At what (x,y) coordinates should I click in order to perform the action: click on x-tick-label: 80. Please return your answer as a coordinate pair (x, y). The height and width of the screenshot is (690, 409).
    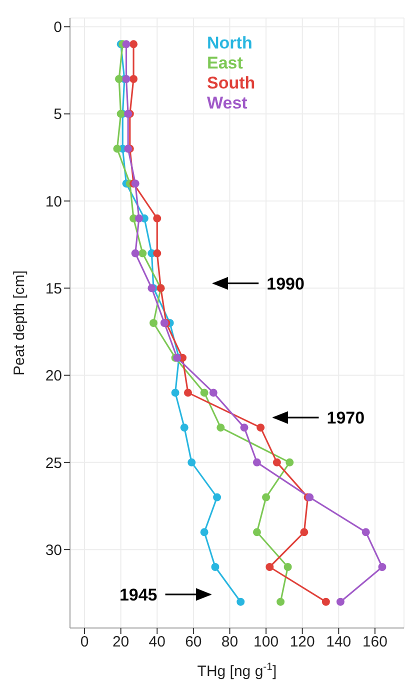
    Looking at the image, I should click on (229, 642).